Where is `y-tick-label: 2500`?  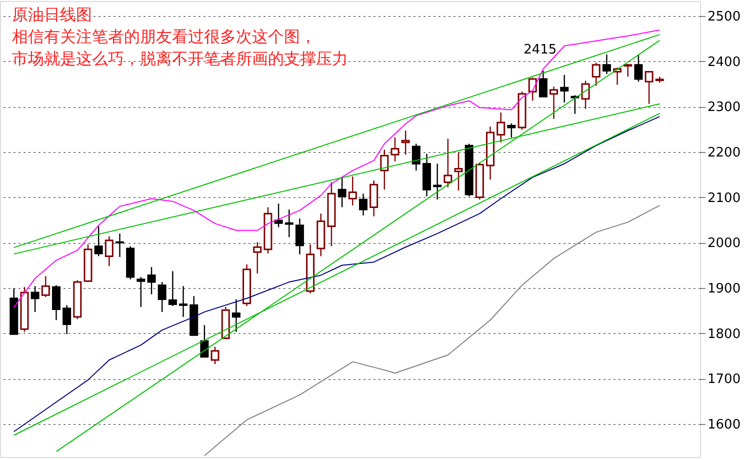
y-tick-label: 2500 is located at coordinates (724, 16).